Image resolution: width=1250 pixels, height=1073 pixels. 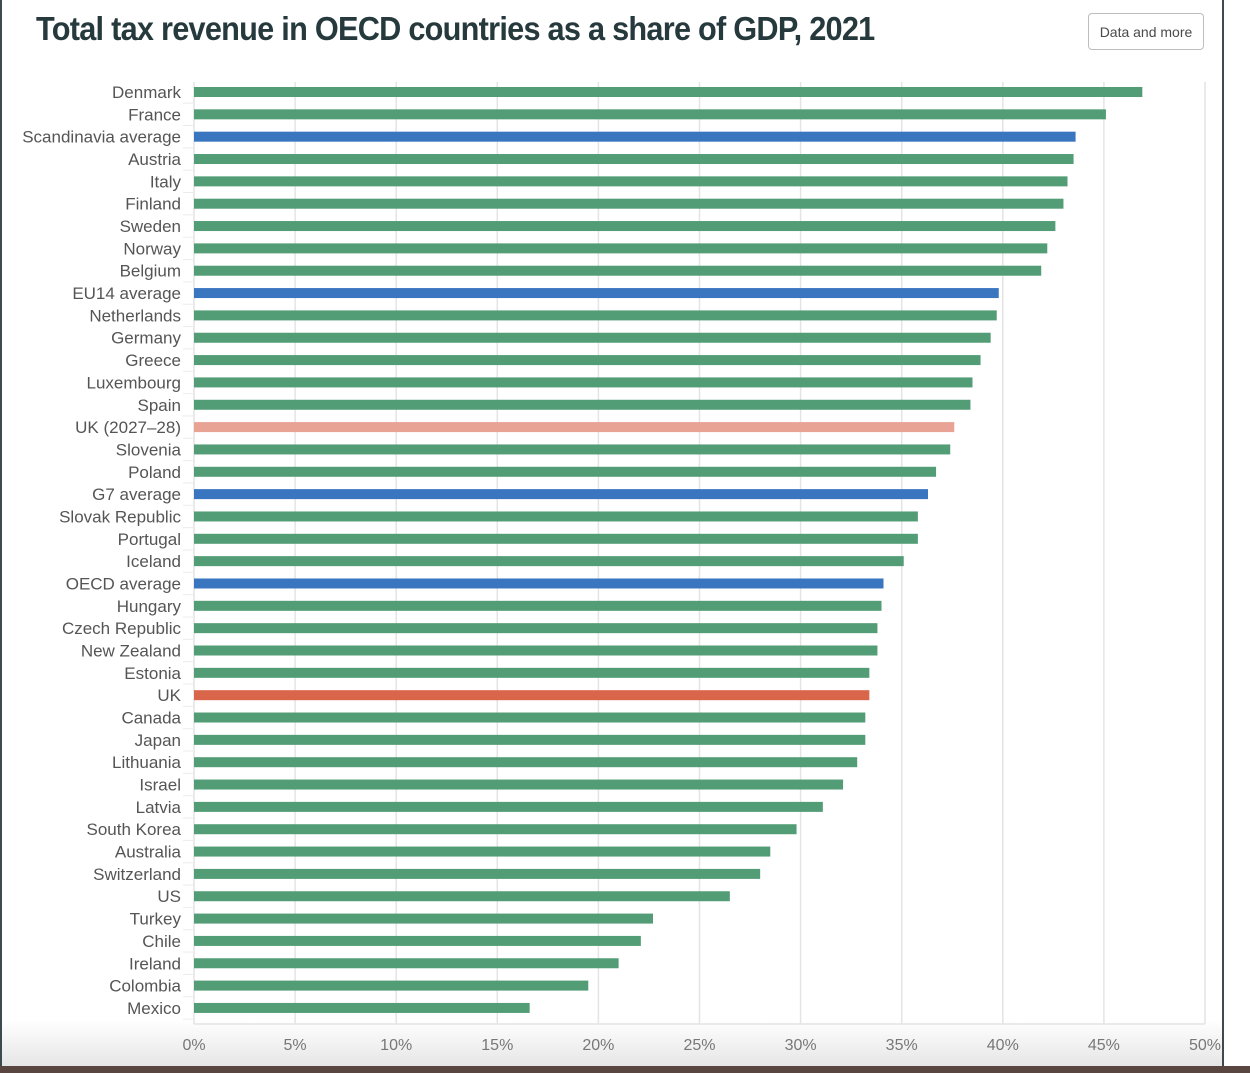 What do you see at coordinates (145, 986) in the screenshot?
I see `category-label: Colombia` at bounding box center [145, 986].